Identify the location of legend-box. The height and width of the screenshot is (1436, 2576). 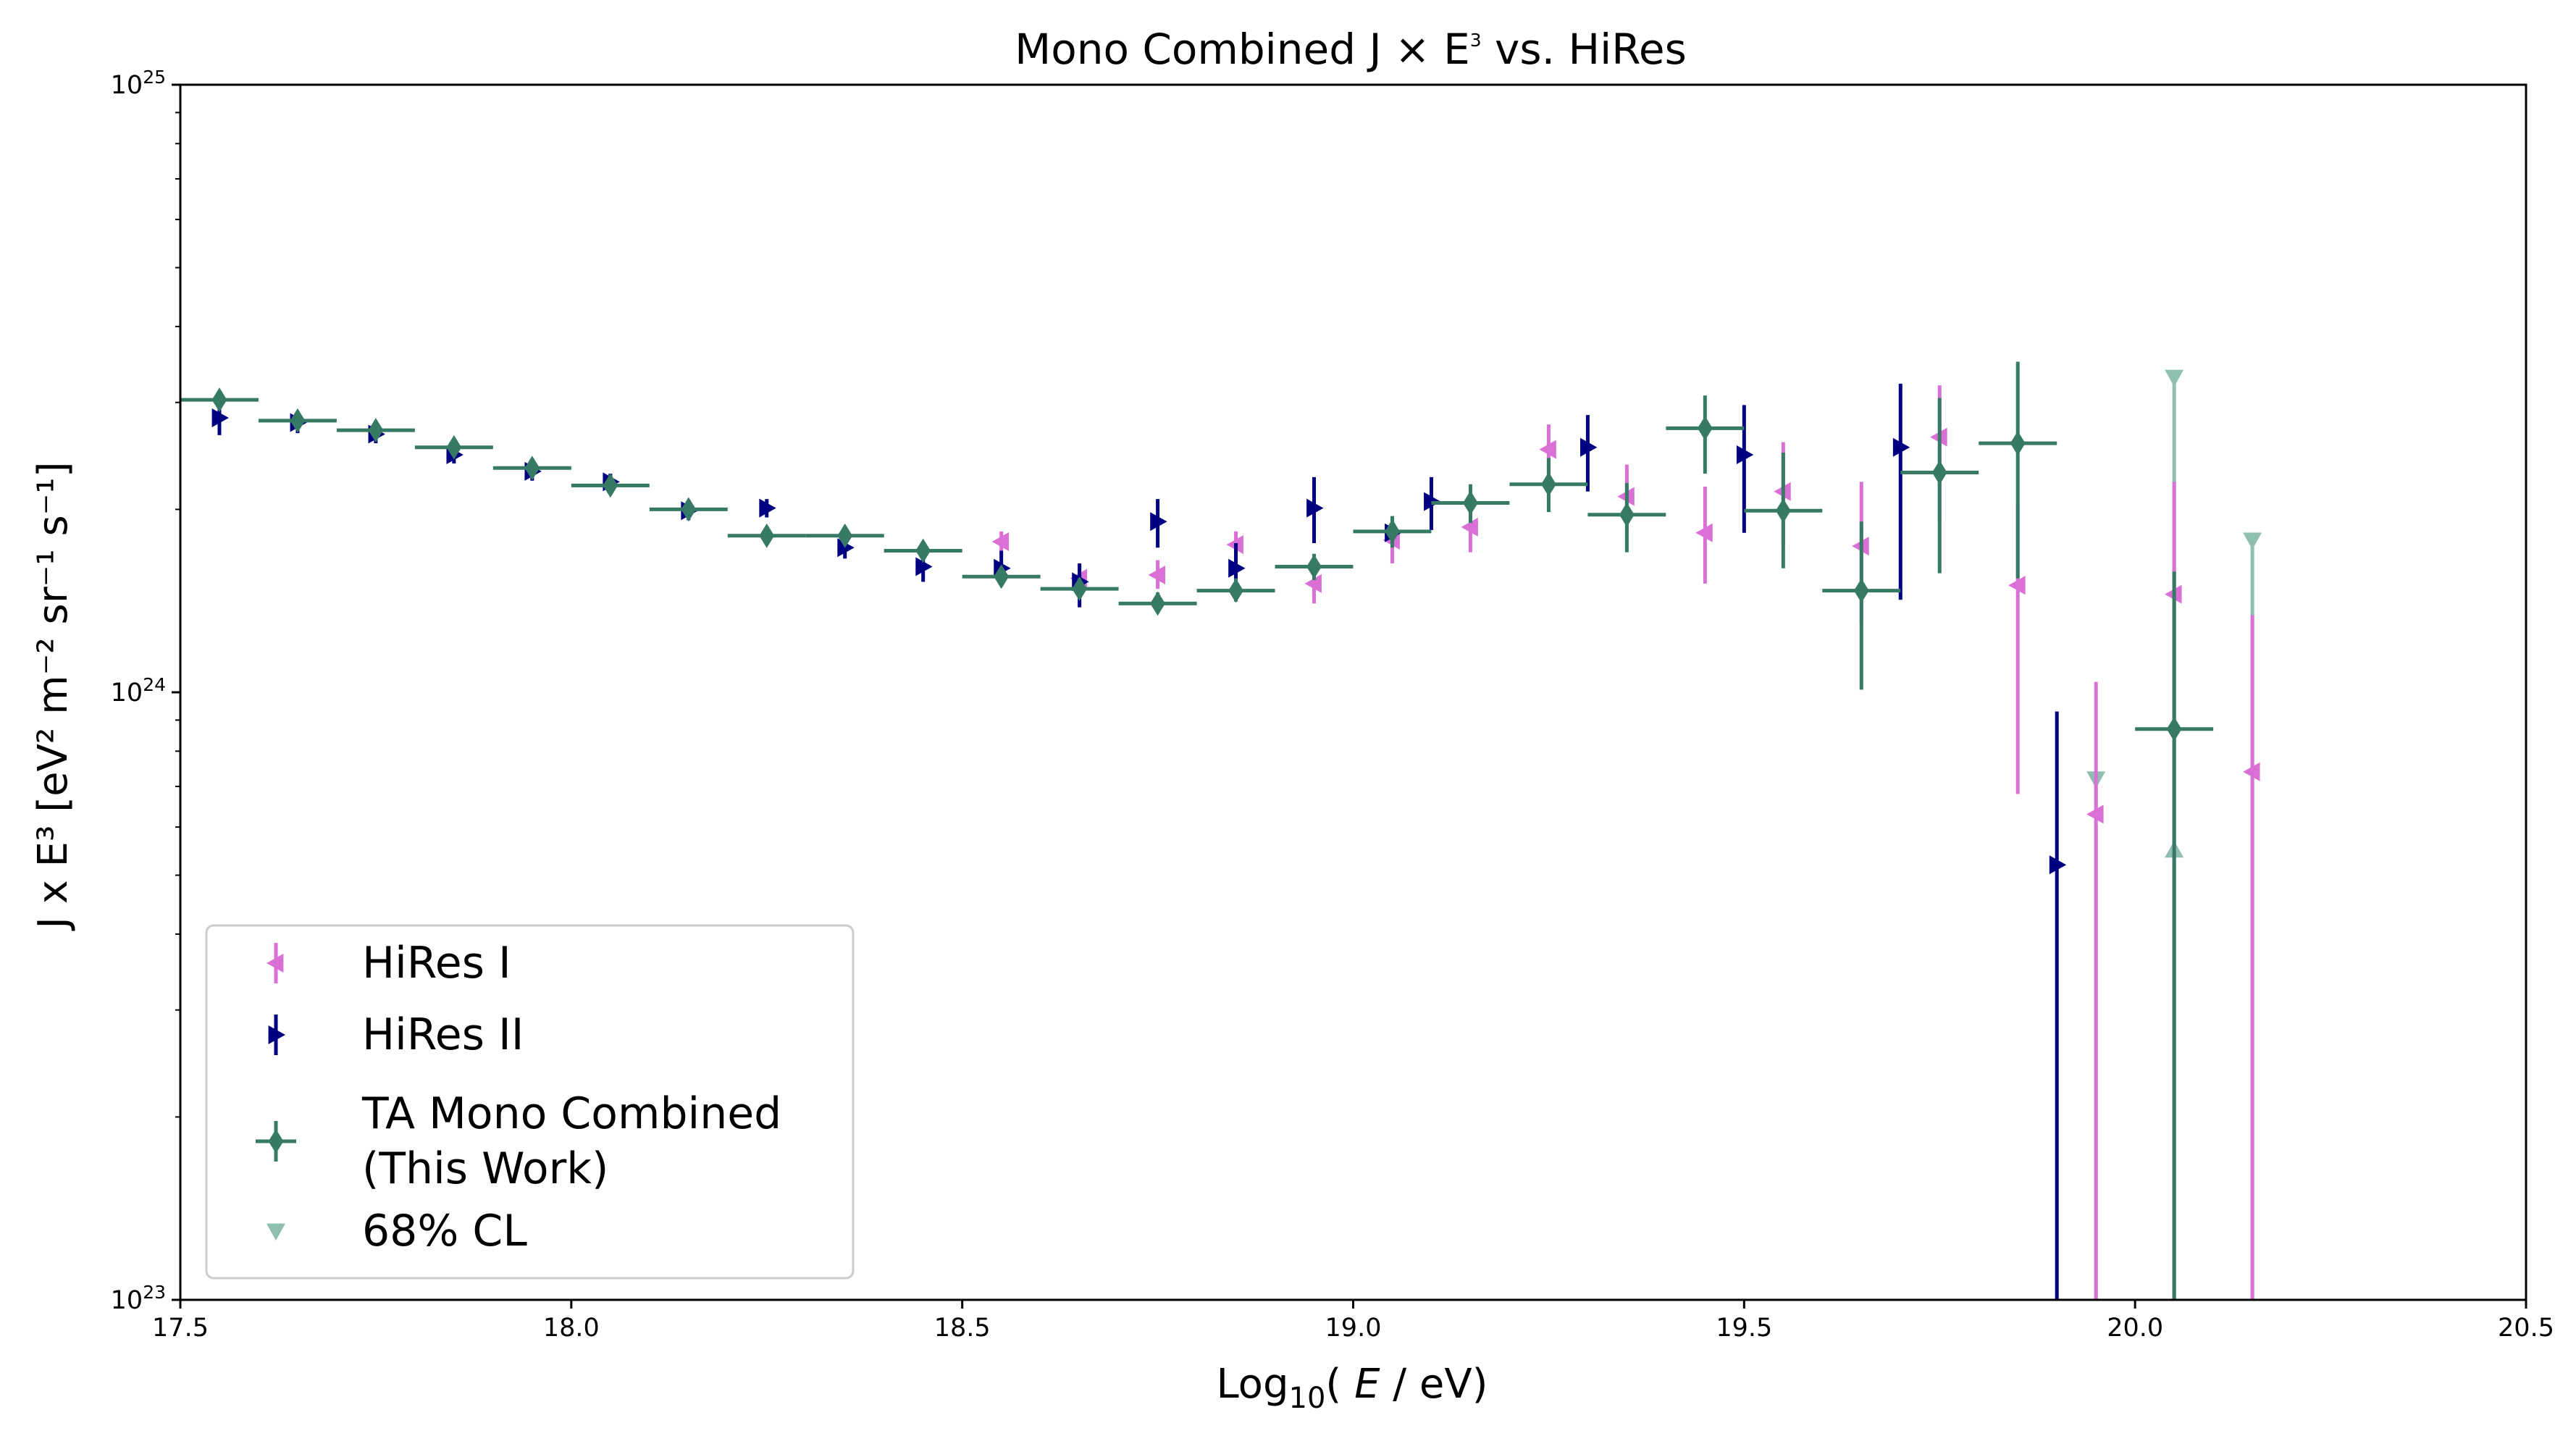
(530, 1102).